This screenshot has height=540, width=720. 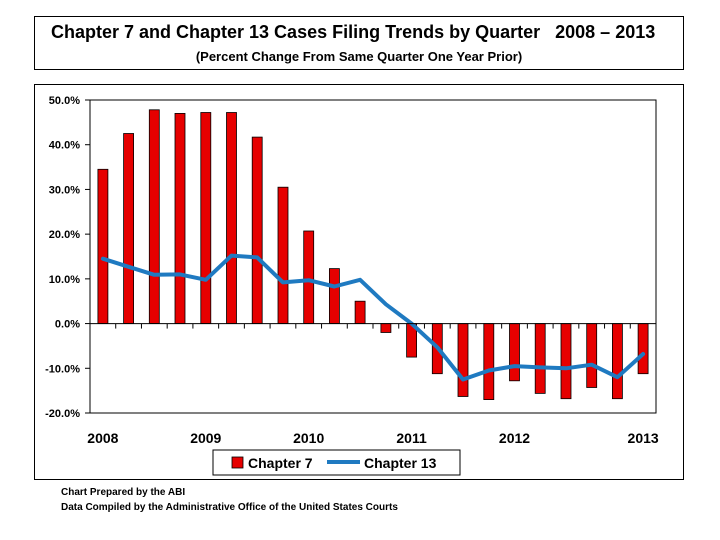 What do you see at coordinates (180, 218) in the screenshot?
I see `bar-chapter7-q3` at bounding box center [180, 218].